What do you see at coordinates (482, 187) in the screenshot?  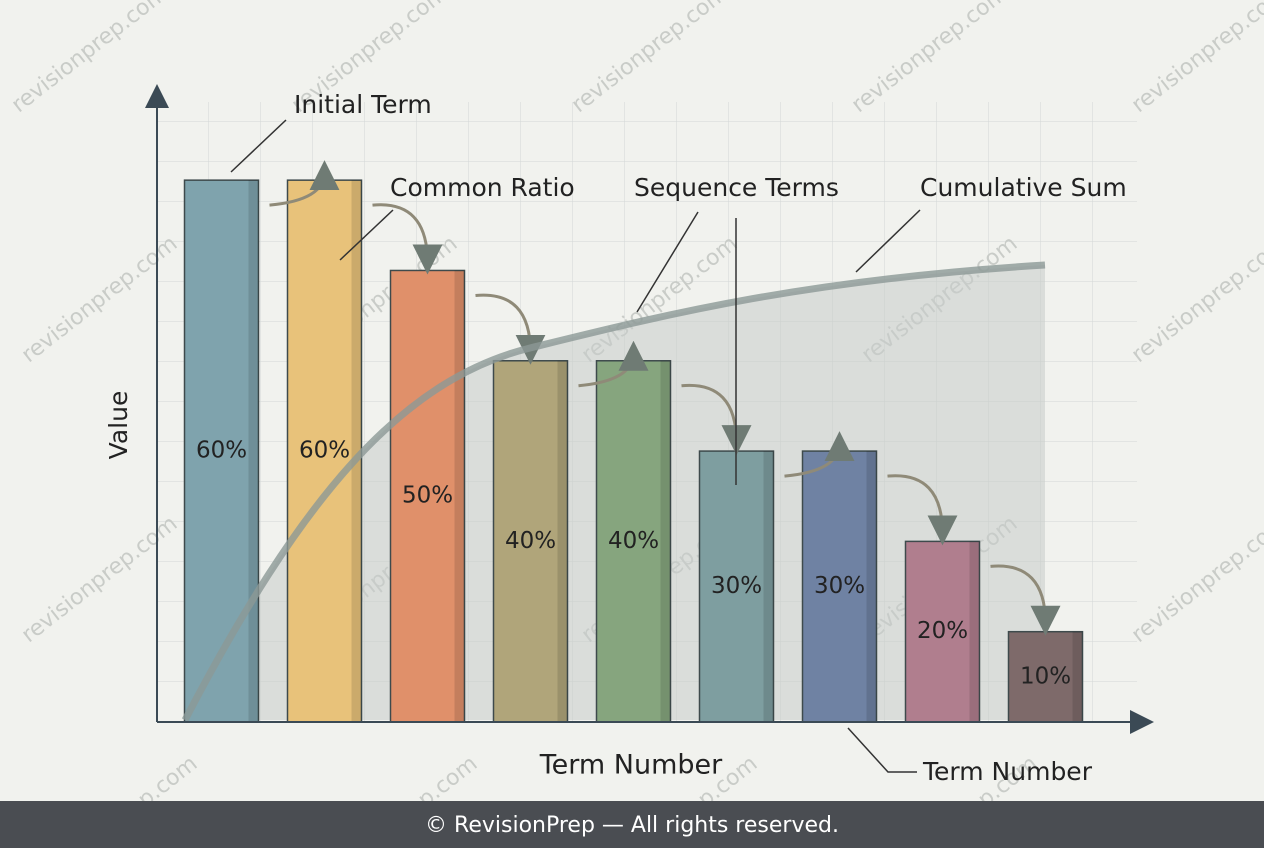 I see `annotation: Common Ratio` at bounding box center [482, 187].